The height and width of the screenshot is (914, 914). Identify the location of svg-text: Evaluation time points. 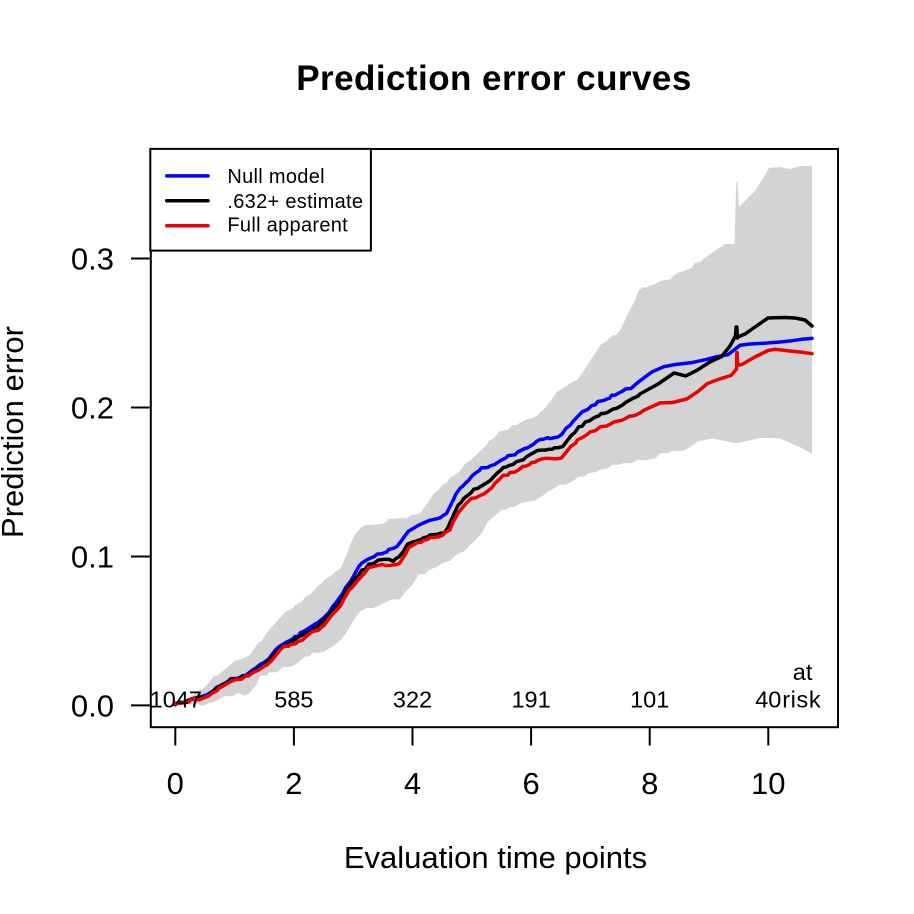
(495, 857).